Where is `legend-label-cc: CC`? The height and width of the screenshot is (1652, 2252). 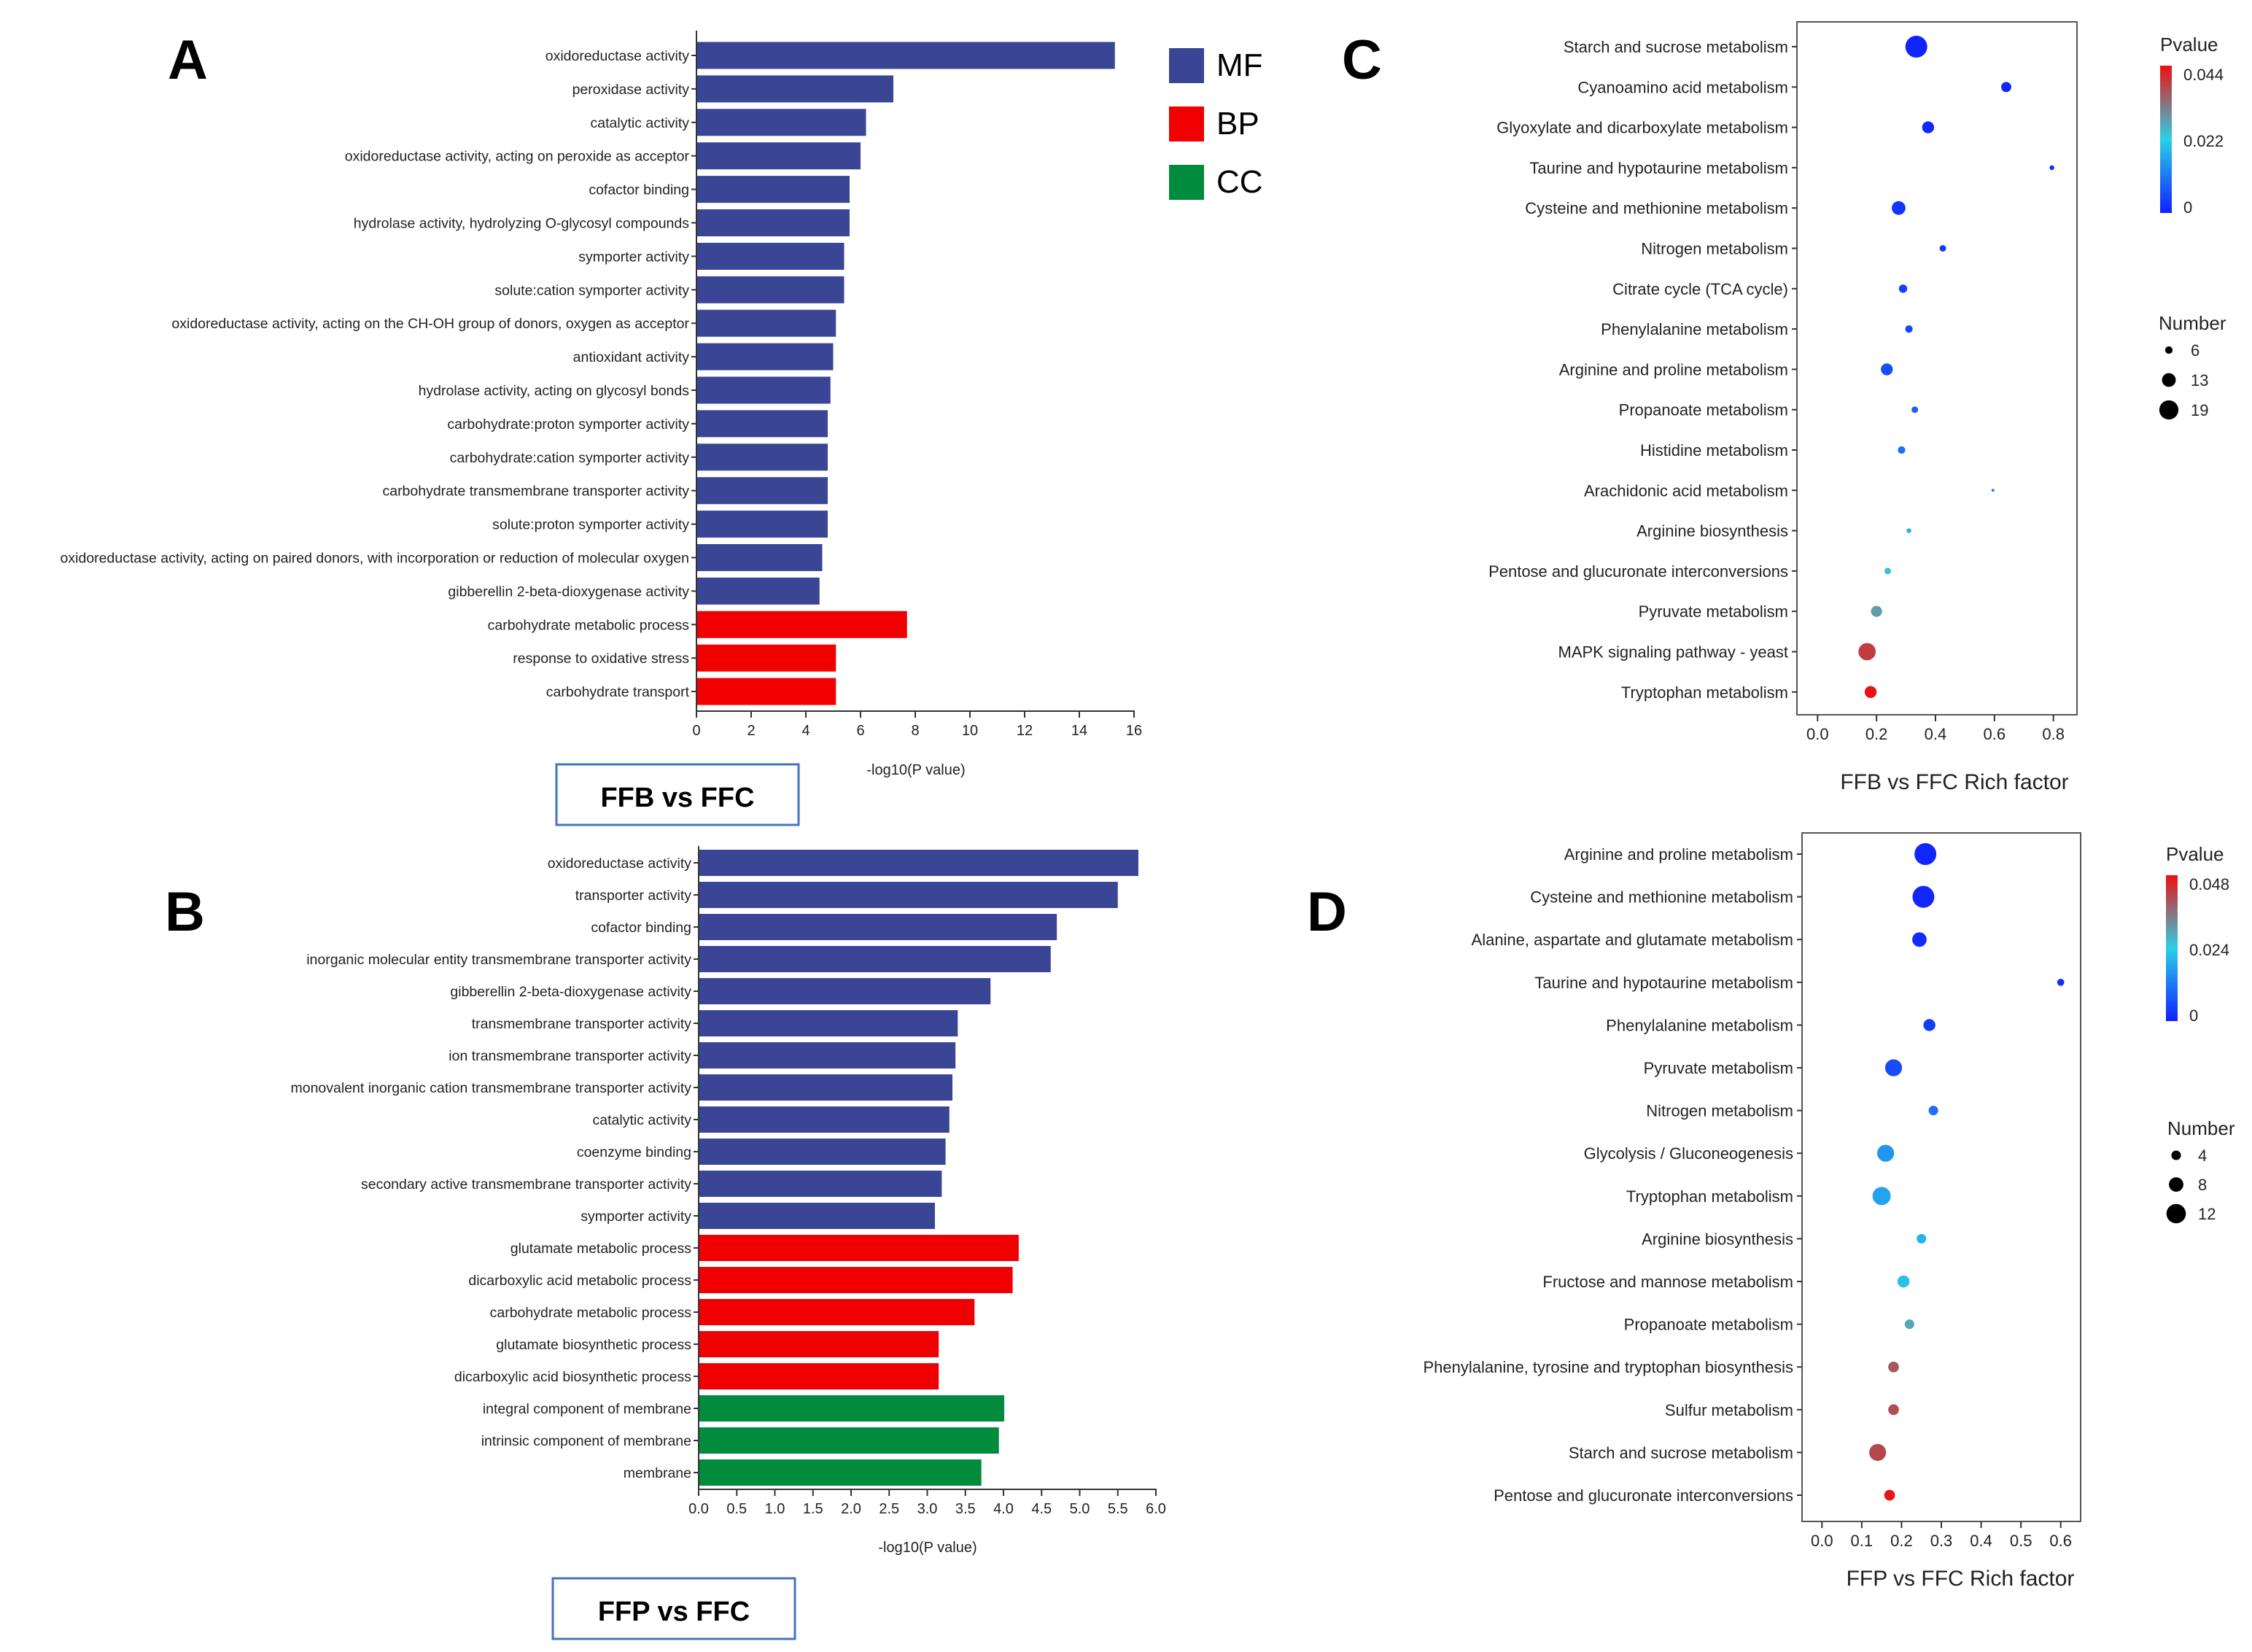 legend-label-cc: CC is located at coordinates (1239, 182).